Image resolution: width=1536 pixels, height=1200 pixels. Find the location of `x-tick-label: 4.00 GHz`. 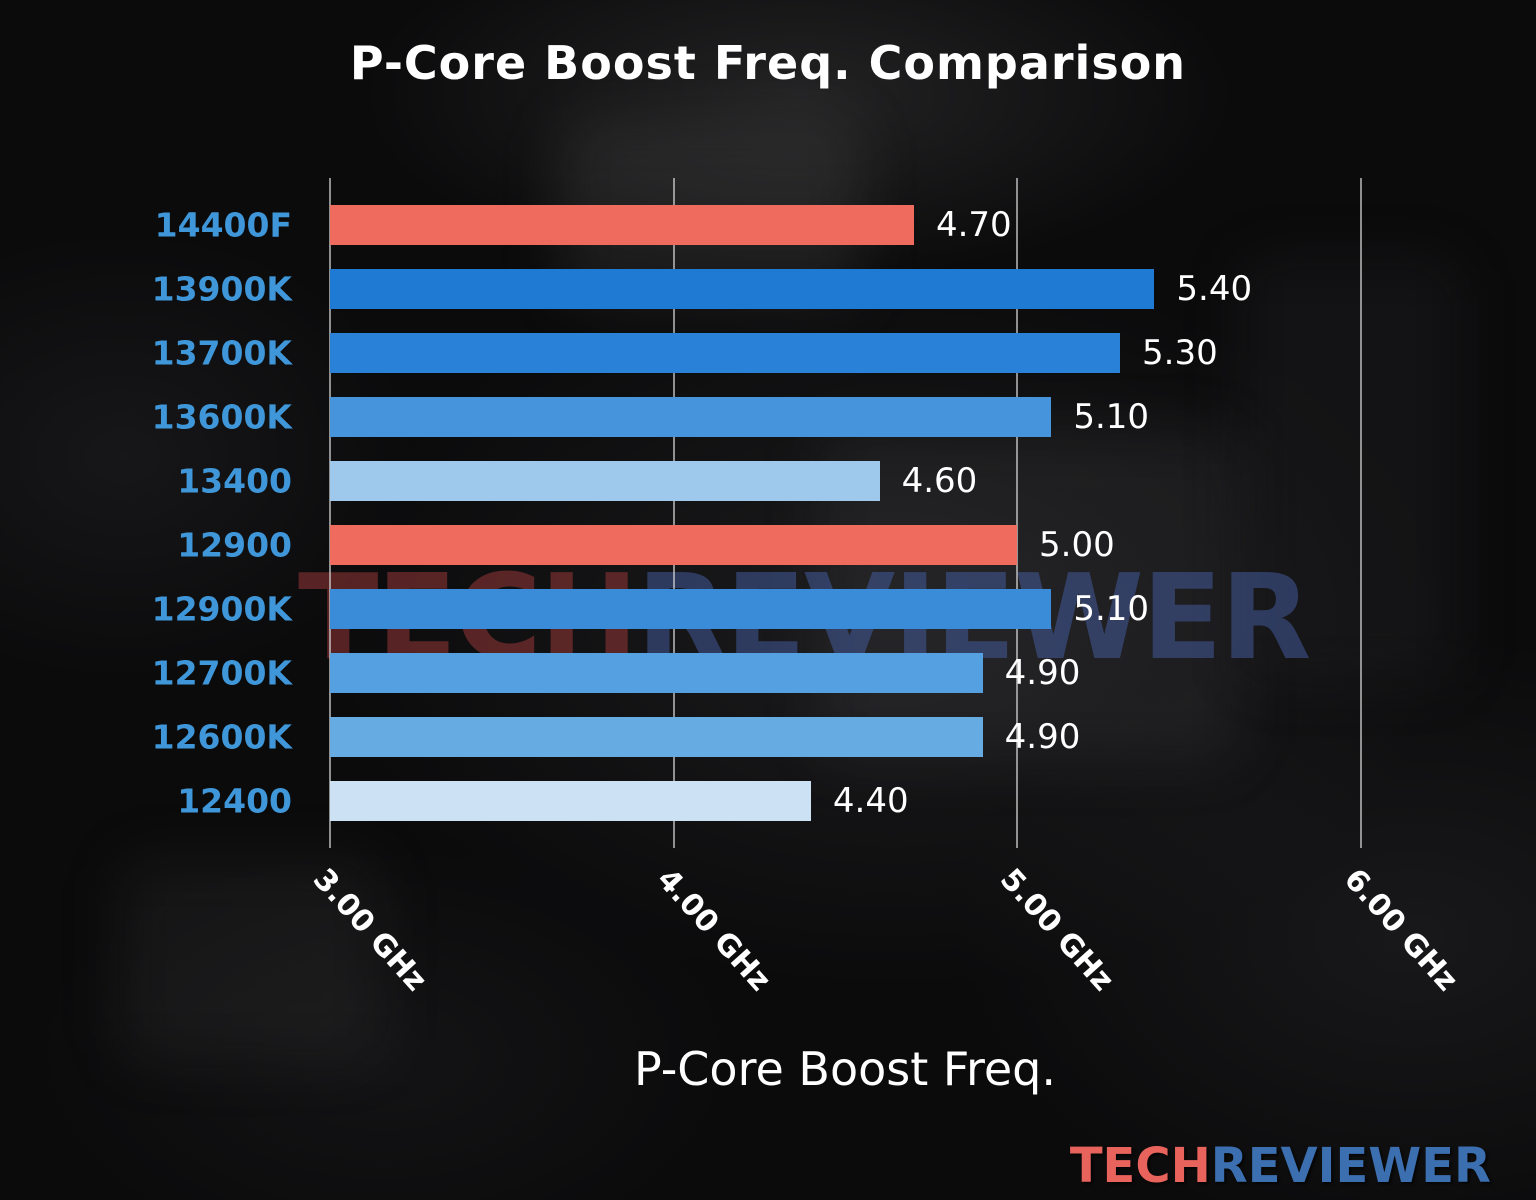

x-tick-label: 4.00 GHz is located at coordinates (713, 930).